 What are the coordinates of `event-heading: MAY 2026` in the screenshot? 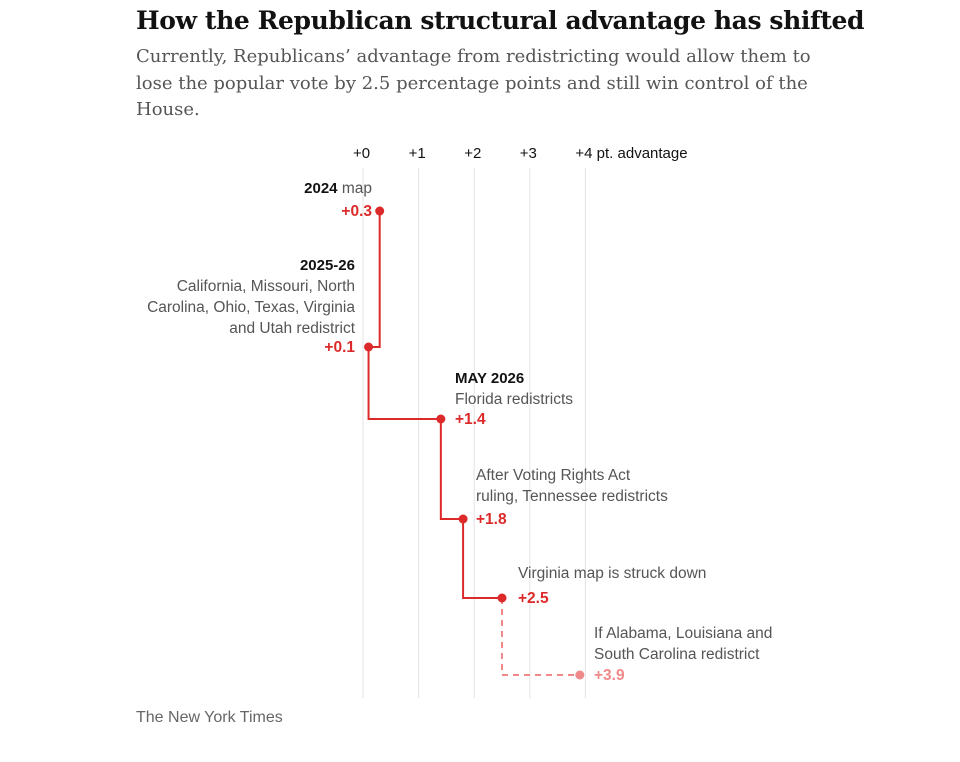 It's located at (489, 378).